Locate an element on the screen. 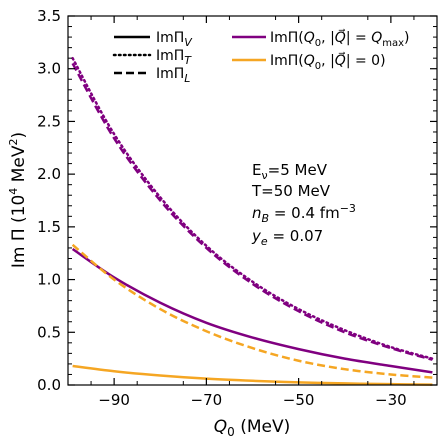 This screenshot has height=443, width=448. anno-density: nB = 0.4 fm−3 is located at coordinates (304, 213).